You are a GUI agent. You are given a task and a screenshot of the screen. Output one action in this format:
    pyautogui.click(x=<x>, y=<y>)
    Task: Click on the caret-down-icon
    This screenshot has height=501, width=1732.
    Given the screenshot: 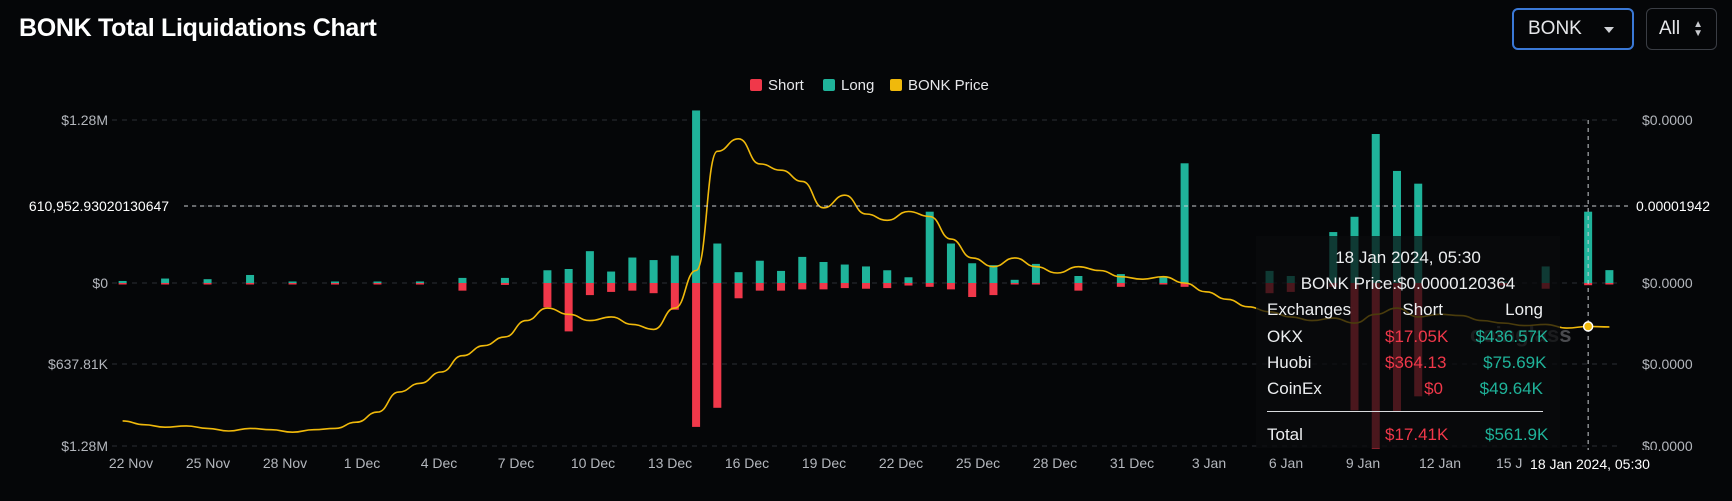 What is the action you would take?
    pyautogui.click(x=1609, y=30)
    